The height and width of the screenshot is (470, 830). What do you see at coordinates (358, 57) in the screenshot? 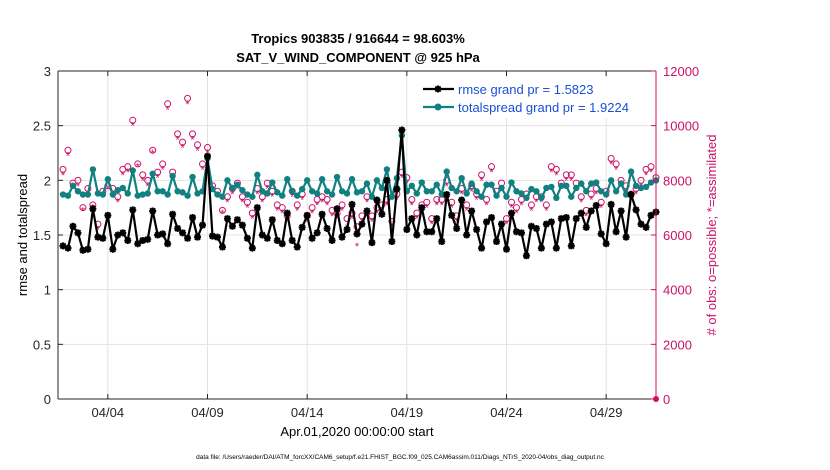
I see `chart-subtitle: SAT_V_WIND_COMPONENT @ 925 hPa` at bounding box center [358, 57].